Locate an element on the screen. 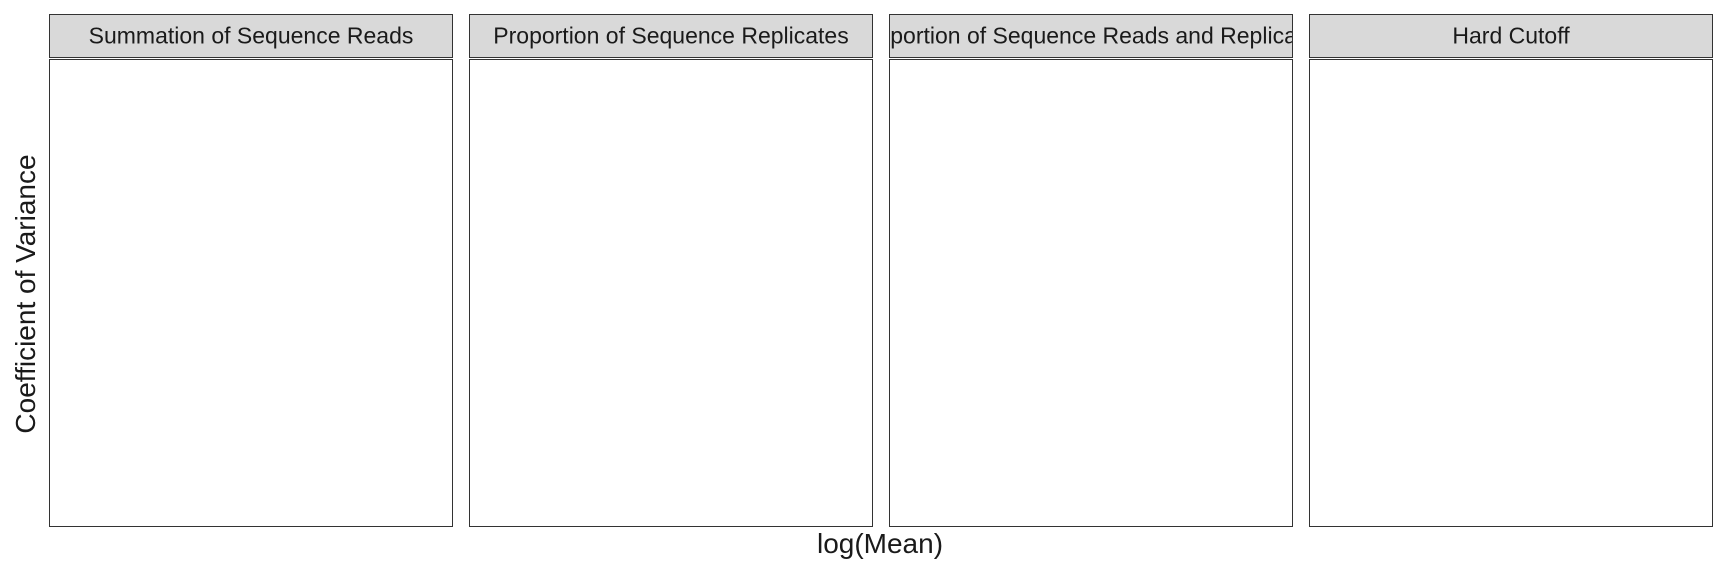  y-axis-label: Coefficient of Variance is located at coordinates (25, 294).